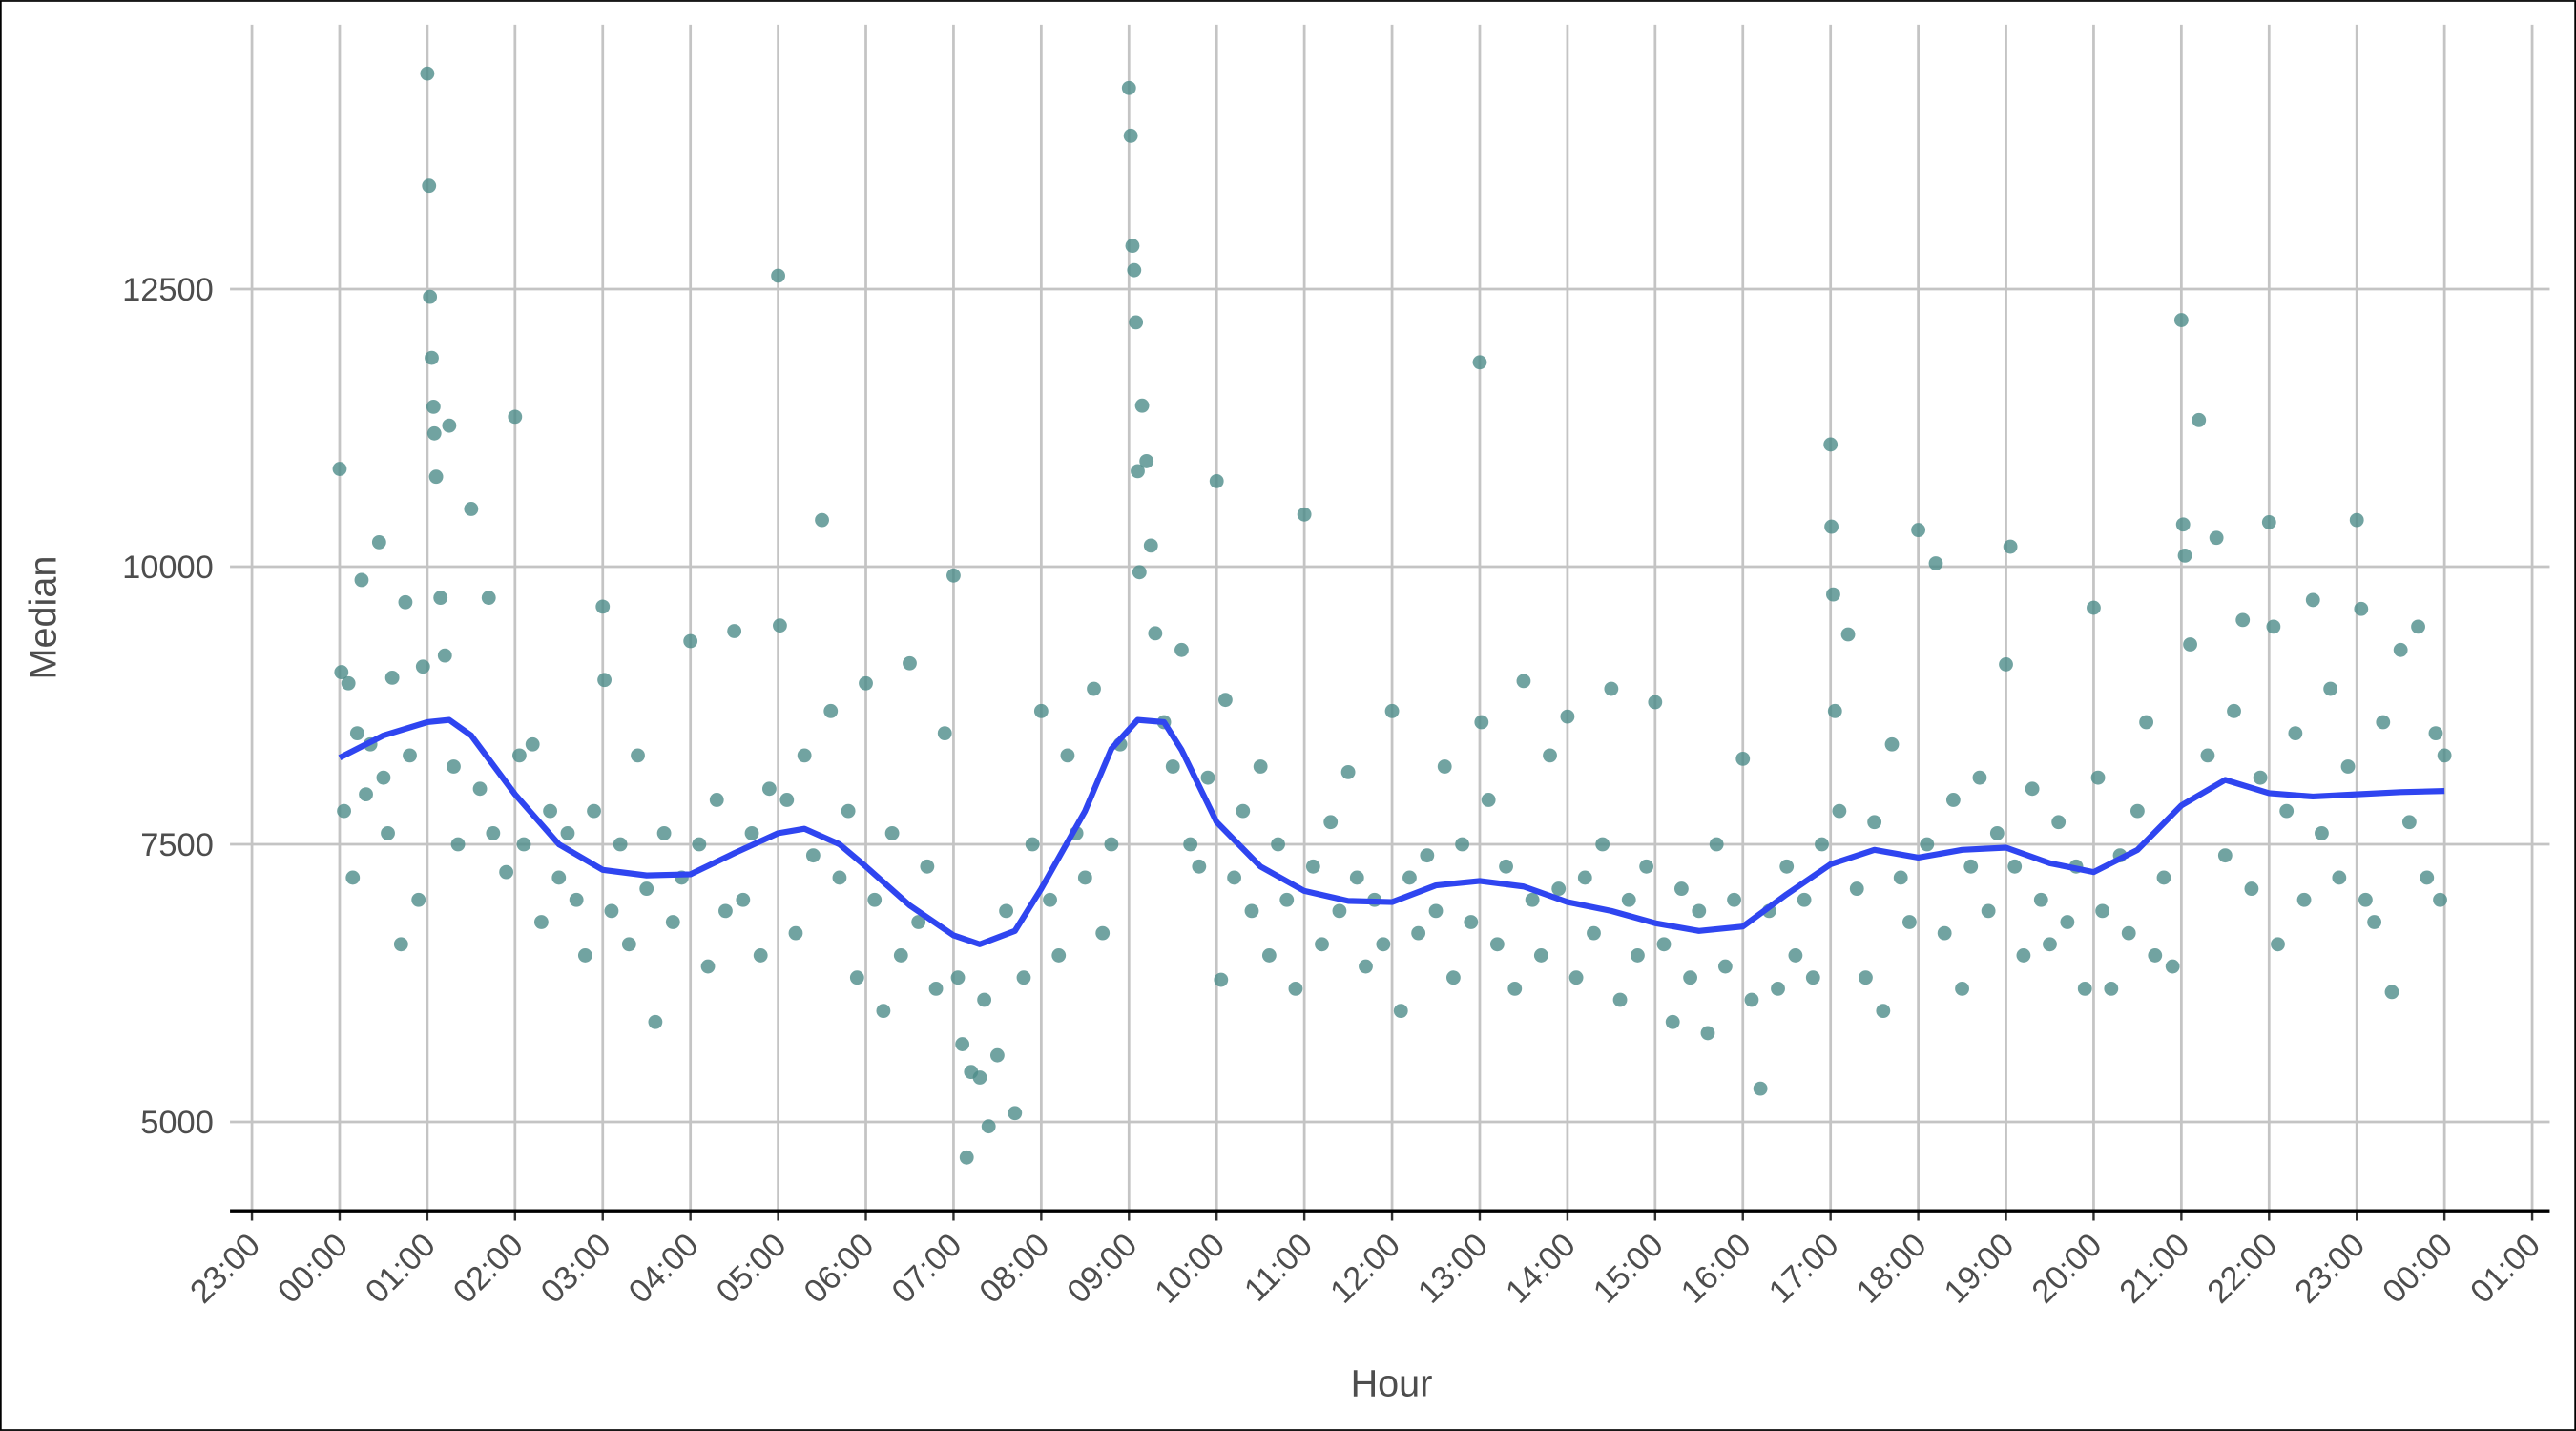 This screenshot has height=1431, width=2576. What do you see at coordinates (168, 568) in the screenshot?
I see `y-tick-label: 10000` at bounding box center [168, 568].